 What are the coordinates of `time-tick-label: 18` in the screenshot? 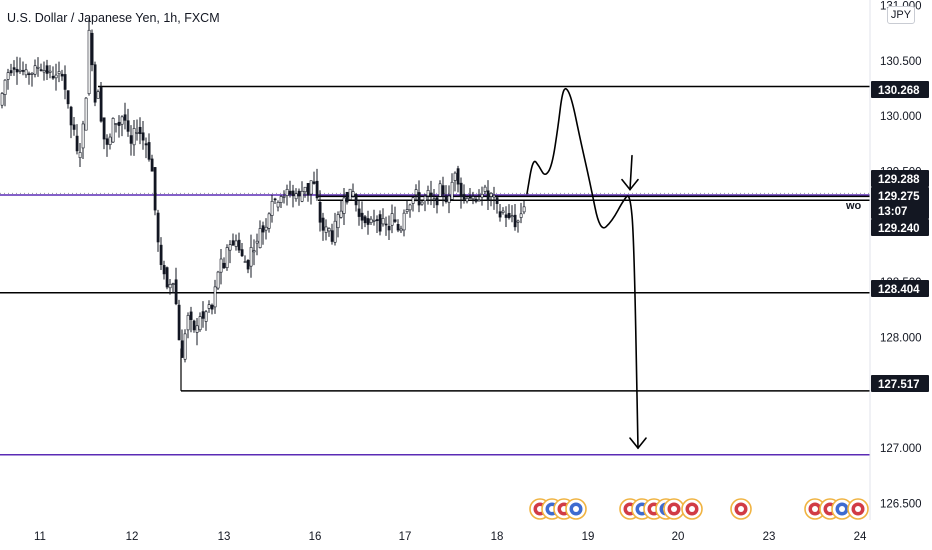 It's located at (497, 537).